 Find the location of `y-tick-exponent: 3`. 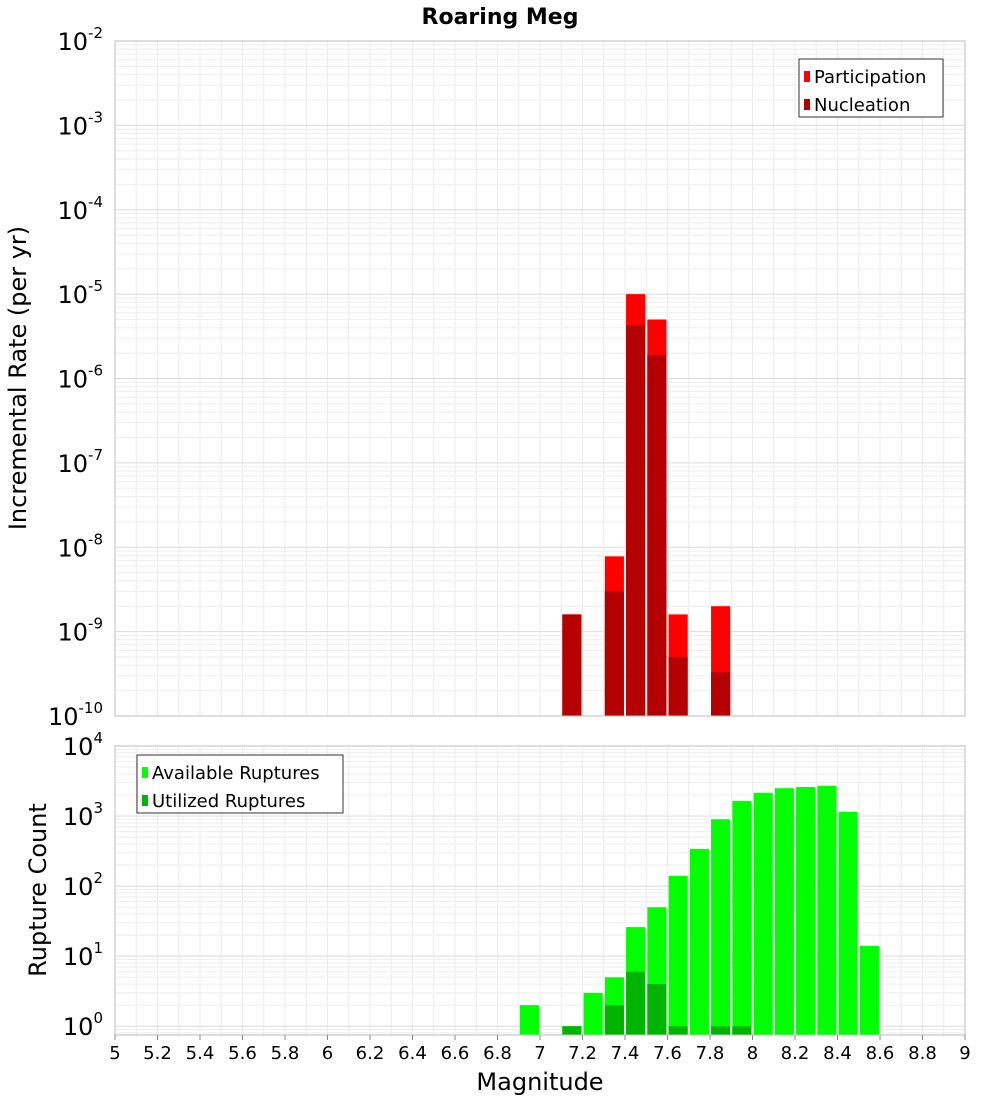

y-tick-exponent: 3 is located at coordinates (98, 808).